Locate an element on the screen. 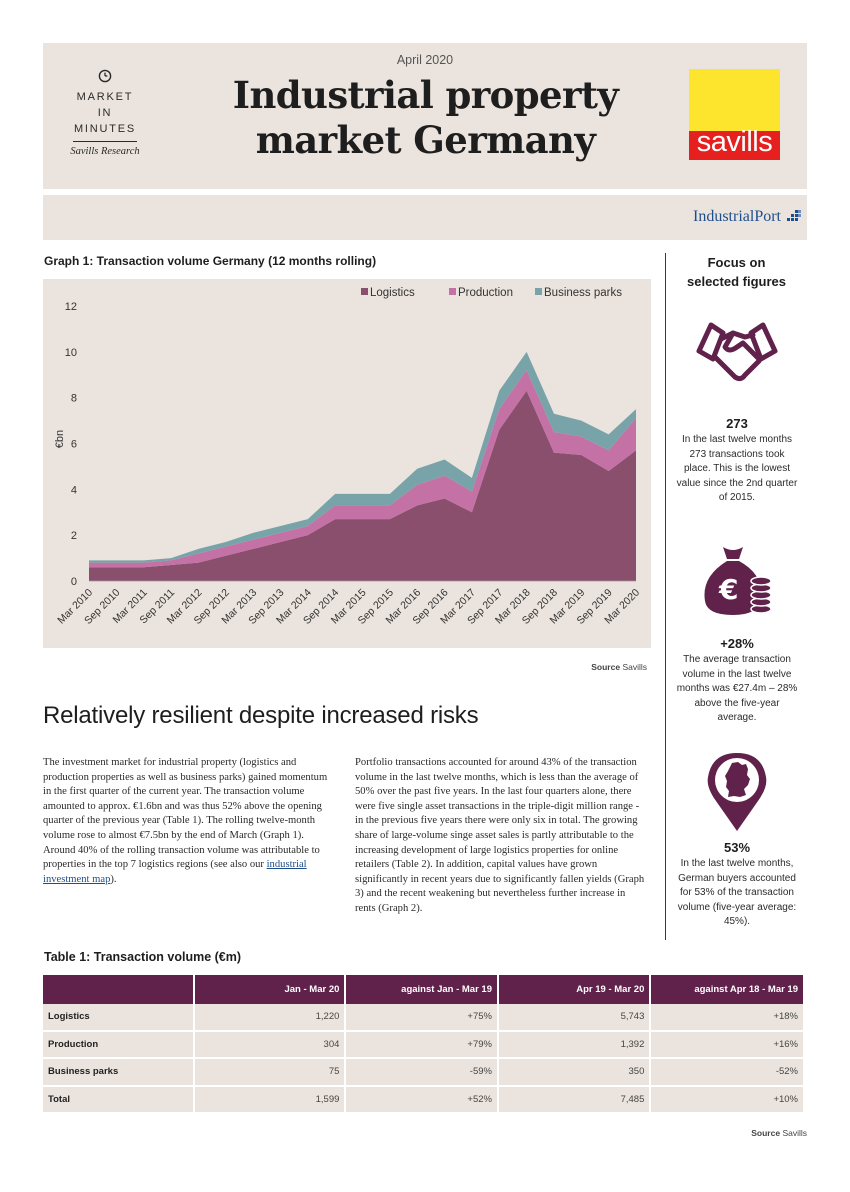 This screenshot has width=850, height=1192. table-row: Business parks 75 -59% 350 -52% is located at coordinates (423, 1073).